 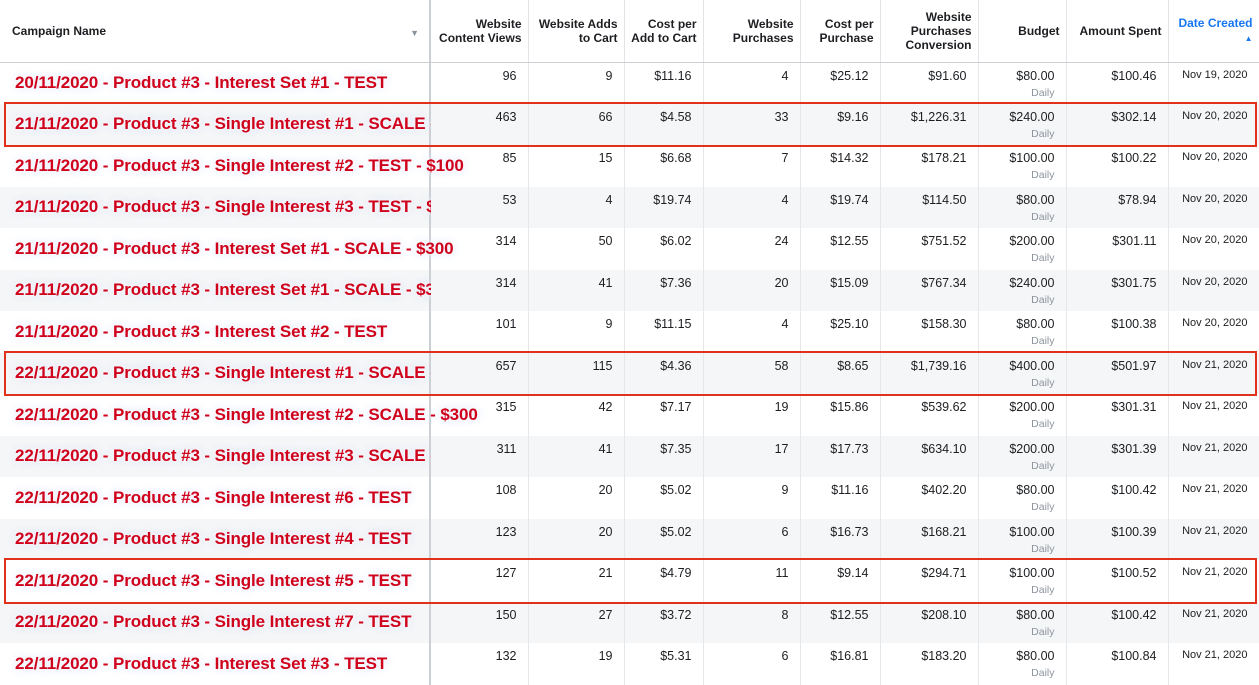 What do you see at coordinates (840, 415) in the screenshot?
I see `cost-per-purchase-cell: $15.86` at bounding box center [840, 415].